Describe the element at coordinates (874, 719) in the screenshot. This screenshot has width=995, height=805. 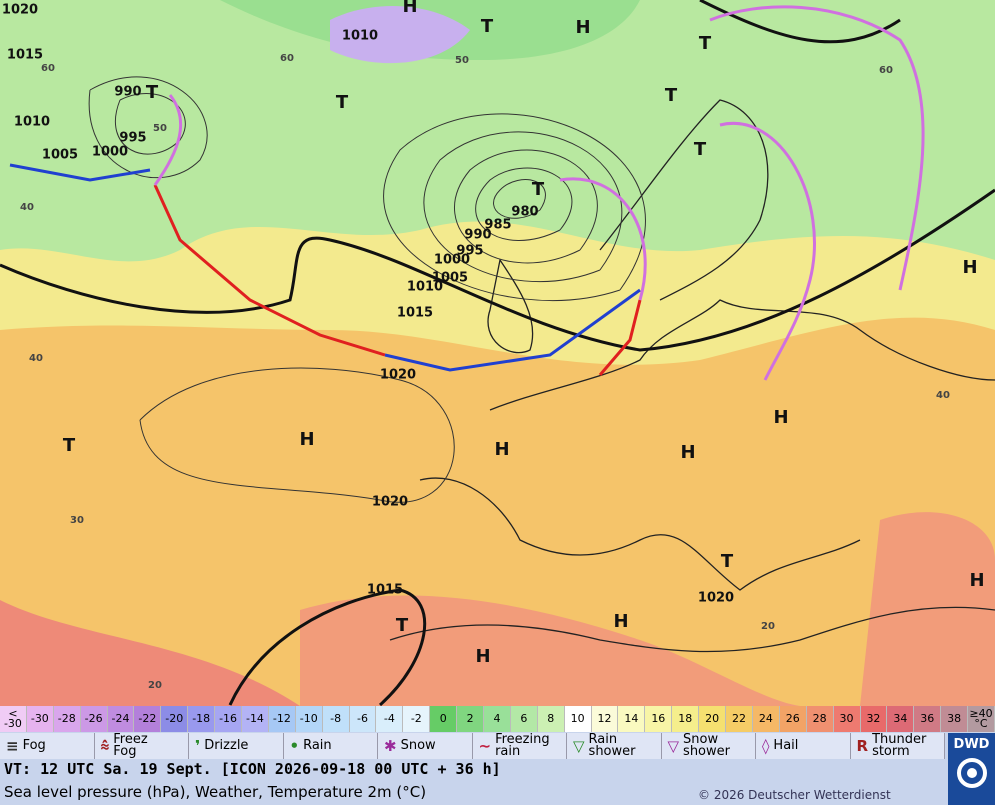
I see `scale-cell: 32` at that location.